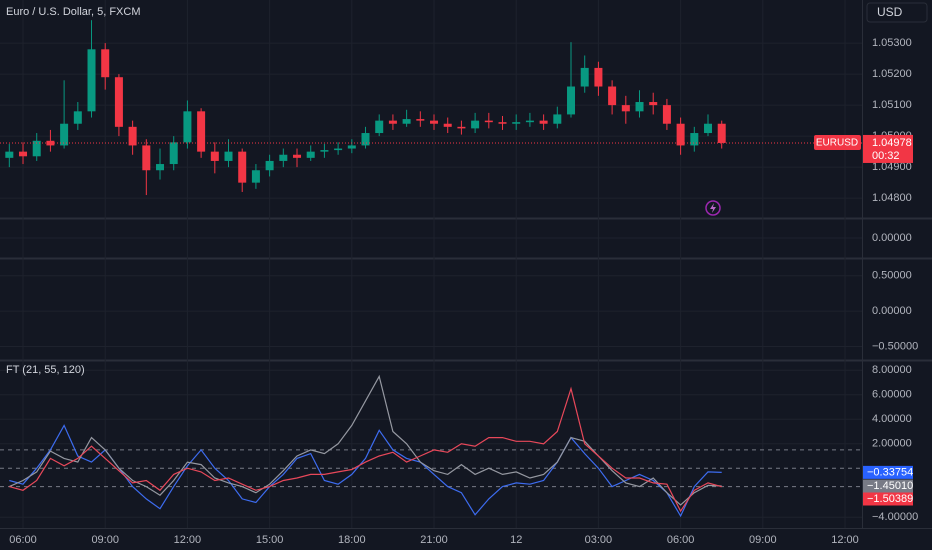 This screenshot has width=932, height=550. Describe the element at coordinates (892, 444) in the screenshot. I see `y-tick-label: 2.00000` at that location.